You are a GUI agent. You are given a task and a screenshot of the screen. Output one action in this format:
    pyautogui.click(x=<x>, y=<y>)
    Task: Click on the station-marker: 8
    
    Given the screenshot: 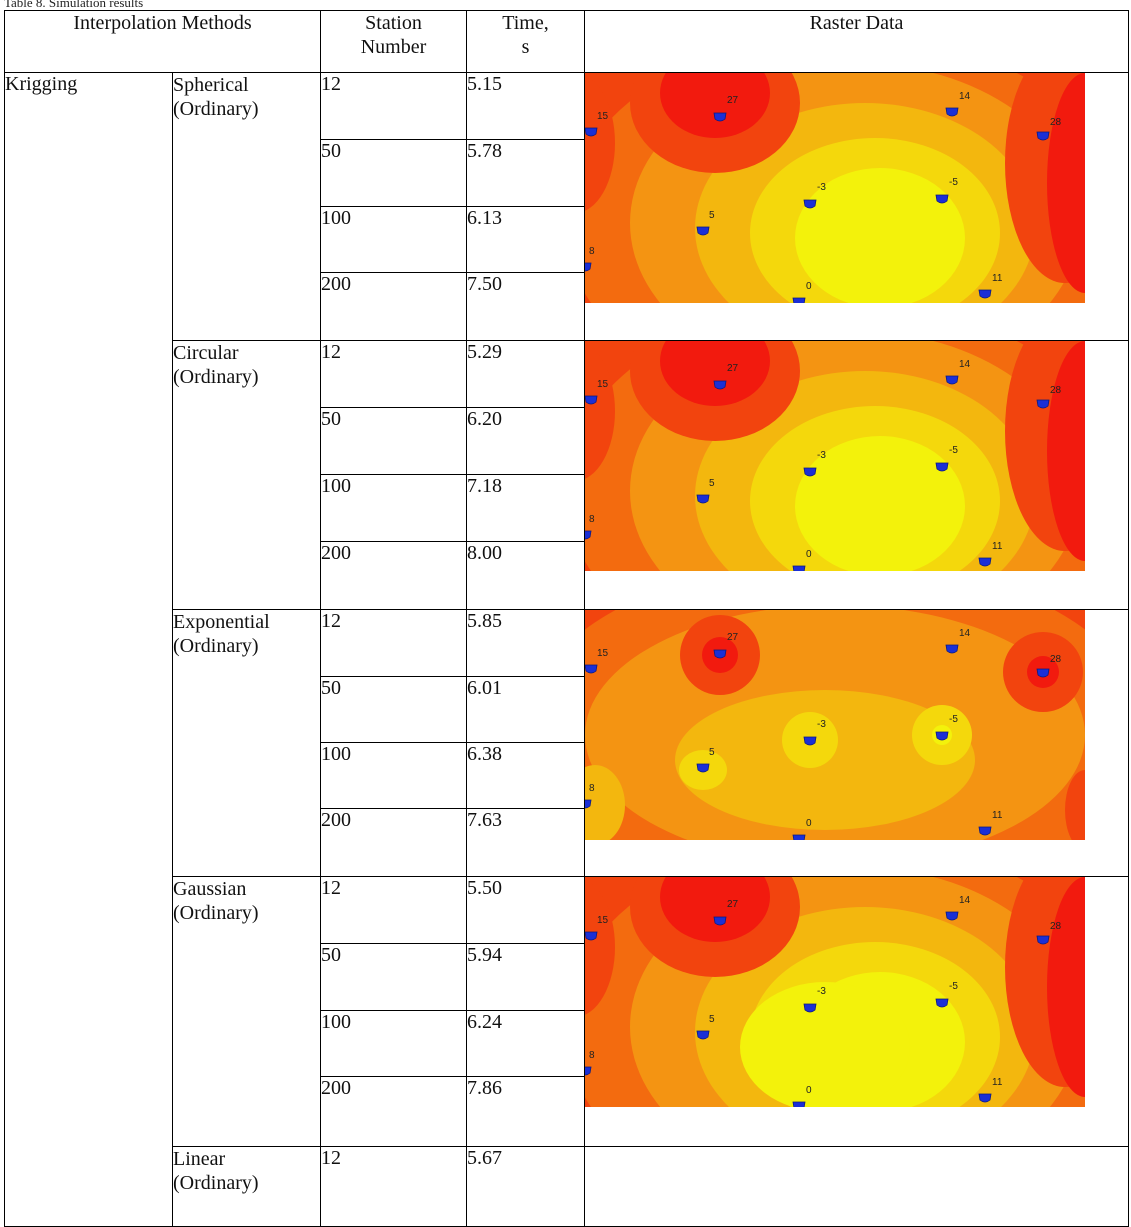 What is the action you would take?
    pyautogui.click(x=590, y=259)
    